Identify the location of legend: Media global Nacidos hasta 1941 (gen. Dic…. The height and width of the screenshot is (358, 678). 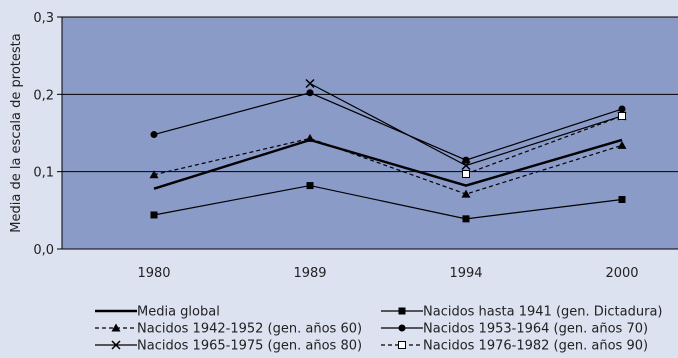
(378, 329).